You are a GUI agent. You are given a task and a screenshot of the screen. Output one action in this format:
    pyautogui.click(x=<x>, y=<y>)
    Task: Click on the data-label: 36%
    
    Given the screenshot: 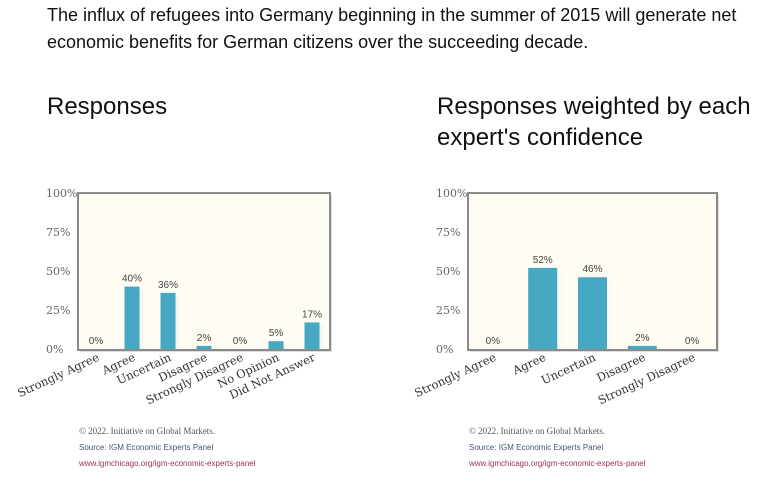 What is the action you would take?
    pyautogui.click(x=168, y=285)
    